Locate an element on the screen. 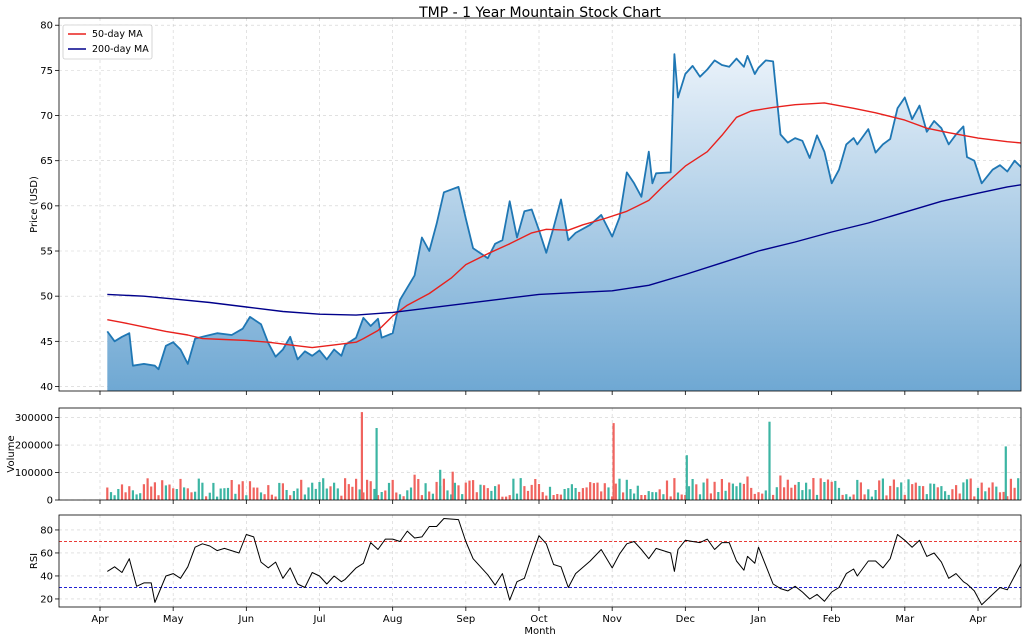  price-ytick-label: 70 is located at coordinates (46, 116).